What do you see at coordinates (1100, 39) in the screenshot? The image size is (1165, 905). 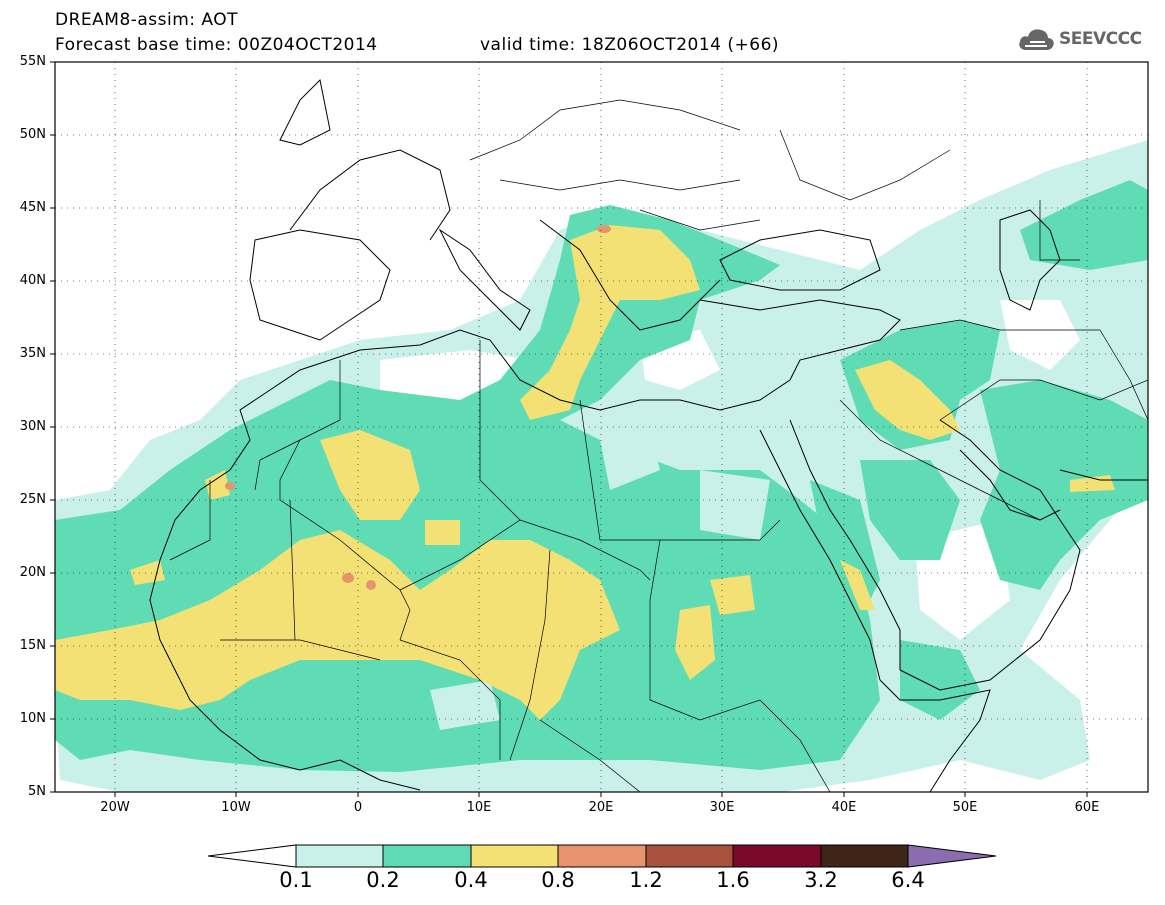 I see `logo-text: SEEVCCC` at bounding box center [1100, 39].